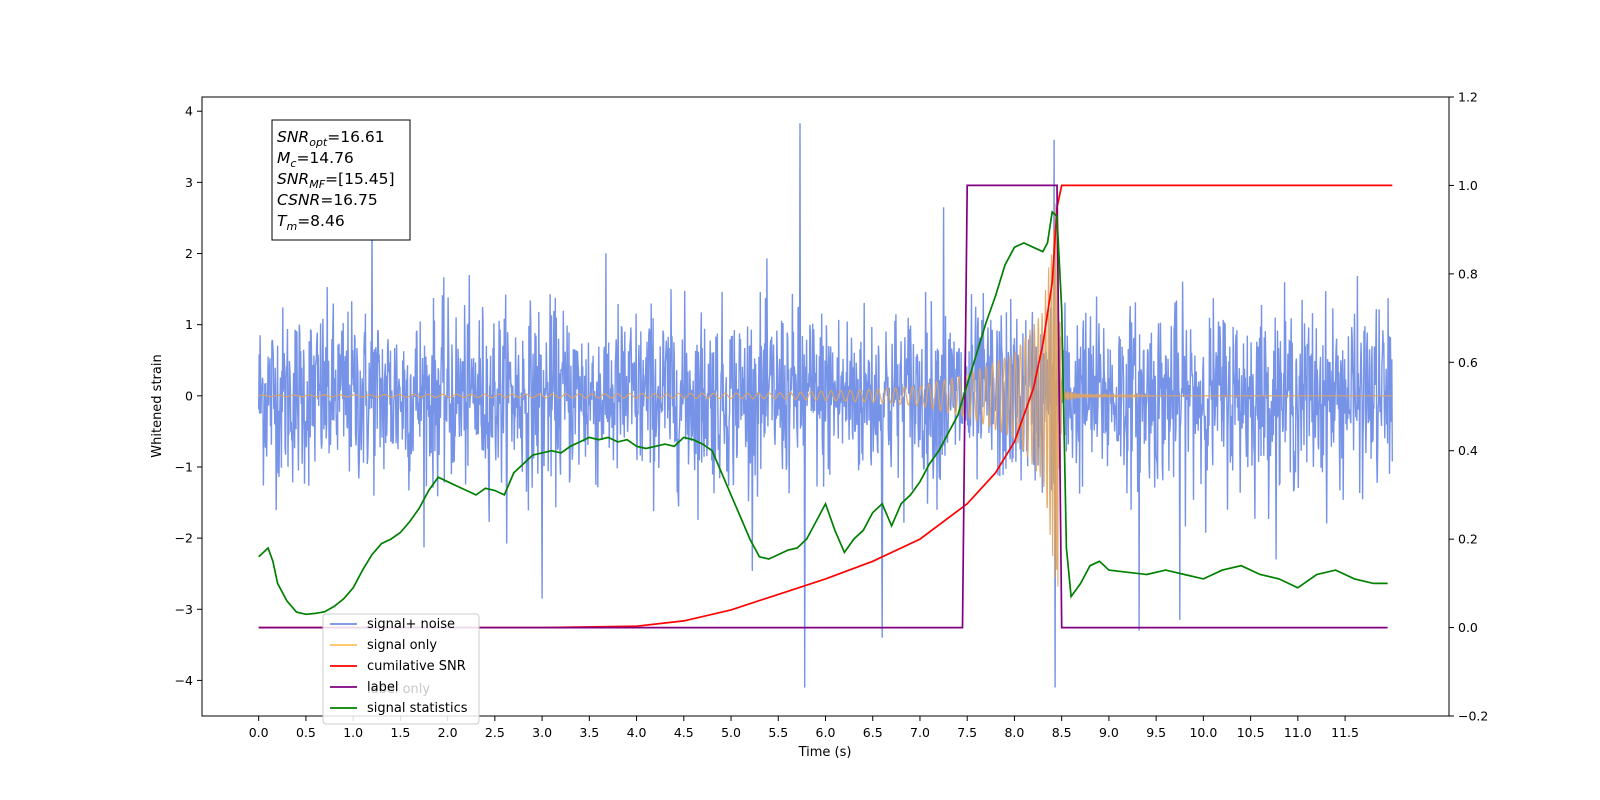 The width and height of the screenshot is (1600, 800). Describe the element at coordinates (684, 732) in the screenshot. I see `x-tick-label: 4.5` at that location.